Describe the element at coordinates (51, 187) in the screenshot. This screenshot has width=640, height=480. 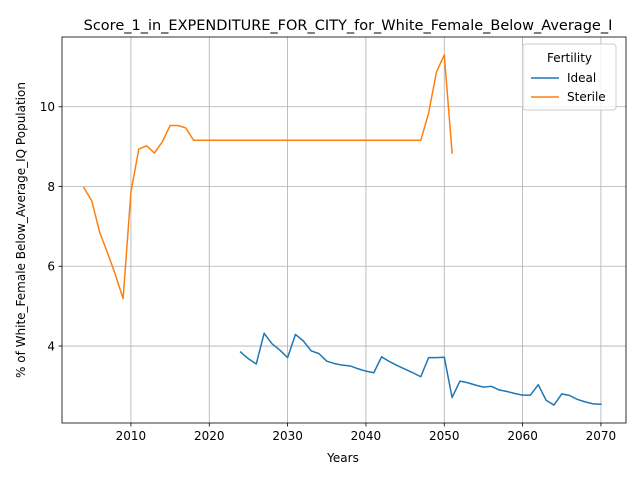
I see `y-tick-label: 8` at that location.